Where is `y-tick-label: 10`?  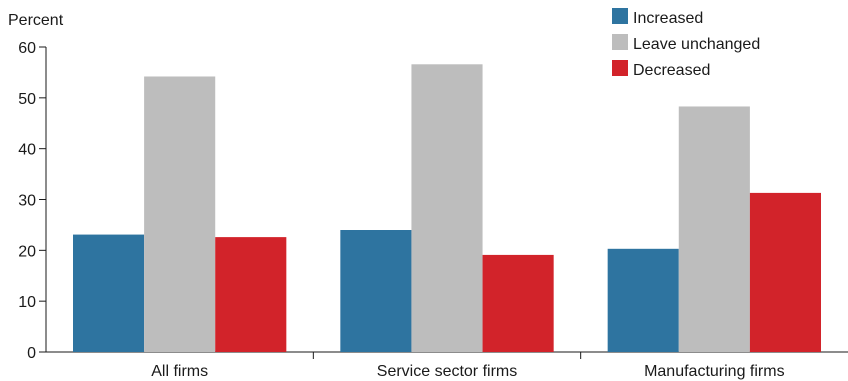 y-tick-label: 10 is located at coordinates (27, 302).